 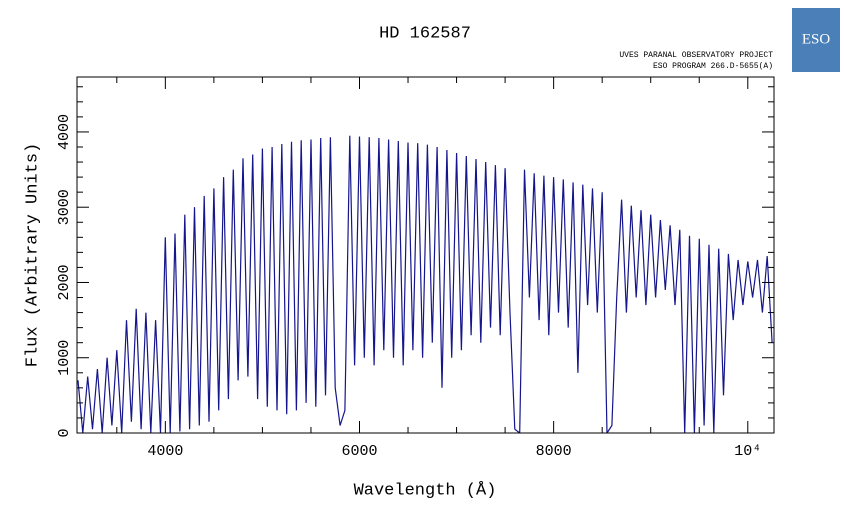 What do you see at coordinates (554, 451) in the screenshot?
I see `x-tick-label: 8000` at bounding box center [554, 451].